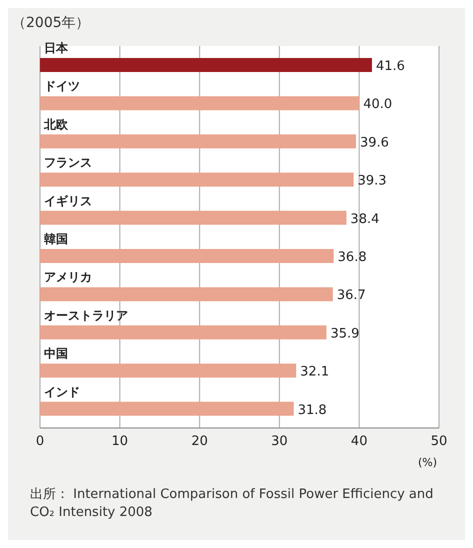 The height and width of the screenshot is (548, 473). What do you see at coordinates (62, 391) in the screenshot?
I see `y-tick-label: インド` at bounding box center [62, 391].